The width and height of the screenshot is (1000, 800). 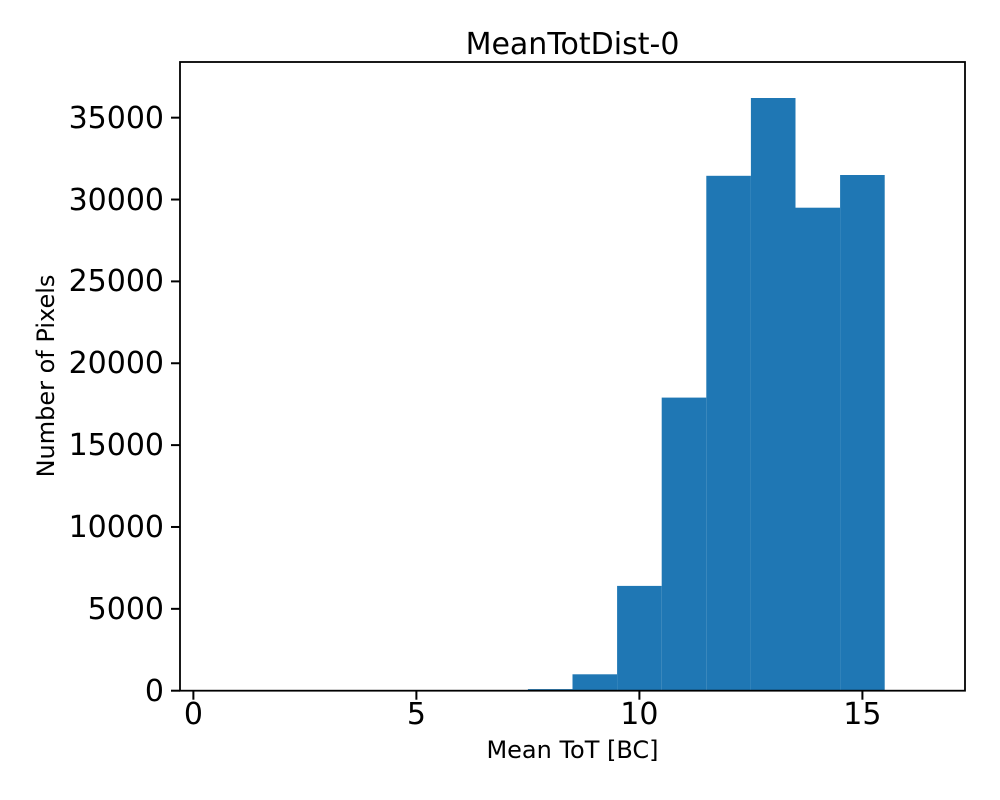 What do you see at coordinates (572, 44) in the screenshot?
I see `chart-title: MeanTotDist-0` at bounding box center [572, 44].